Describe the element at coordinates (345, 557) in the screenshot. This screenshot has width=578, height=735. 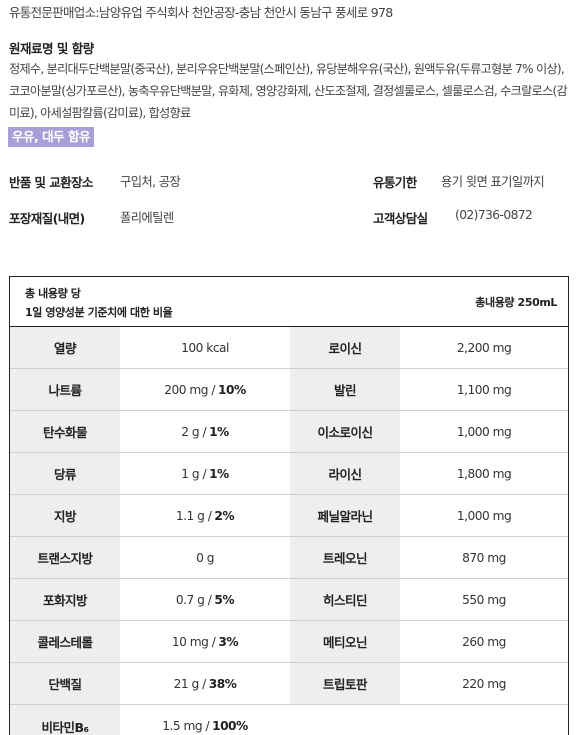
I see `amino-acid-name: 트레오닌` at that location.